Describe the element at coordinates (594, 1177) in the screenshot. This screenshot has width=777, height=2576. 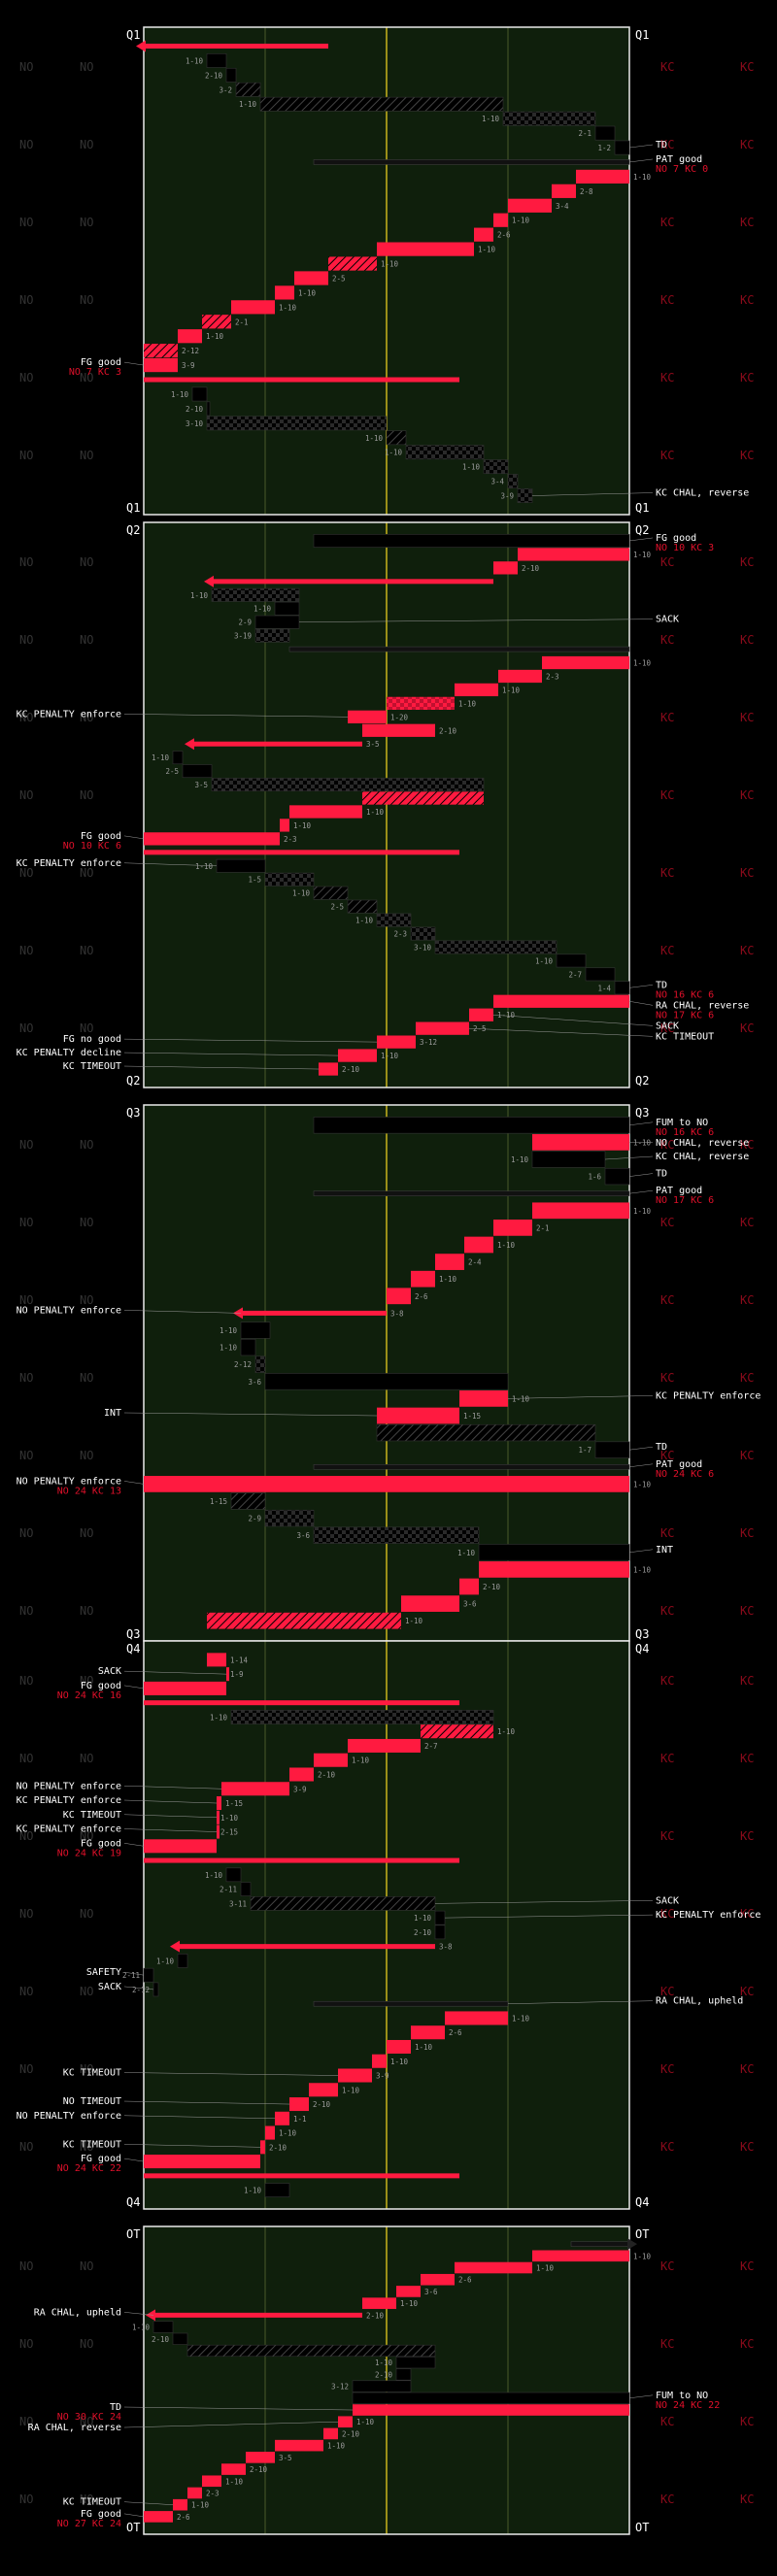
I see `down-label: 1-6` at that location.